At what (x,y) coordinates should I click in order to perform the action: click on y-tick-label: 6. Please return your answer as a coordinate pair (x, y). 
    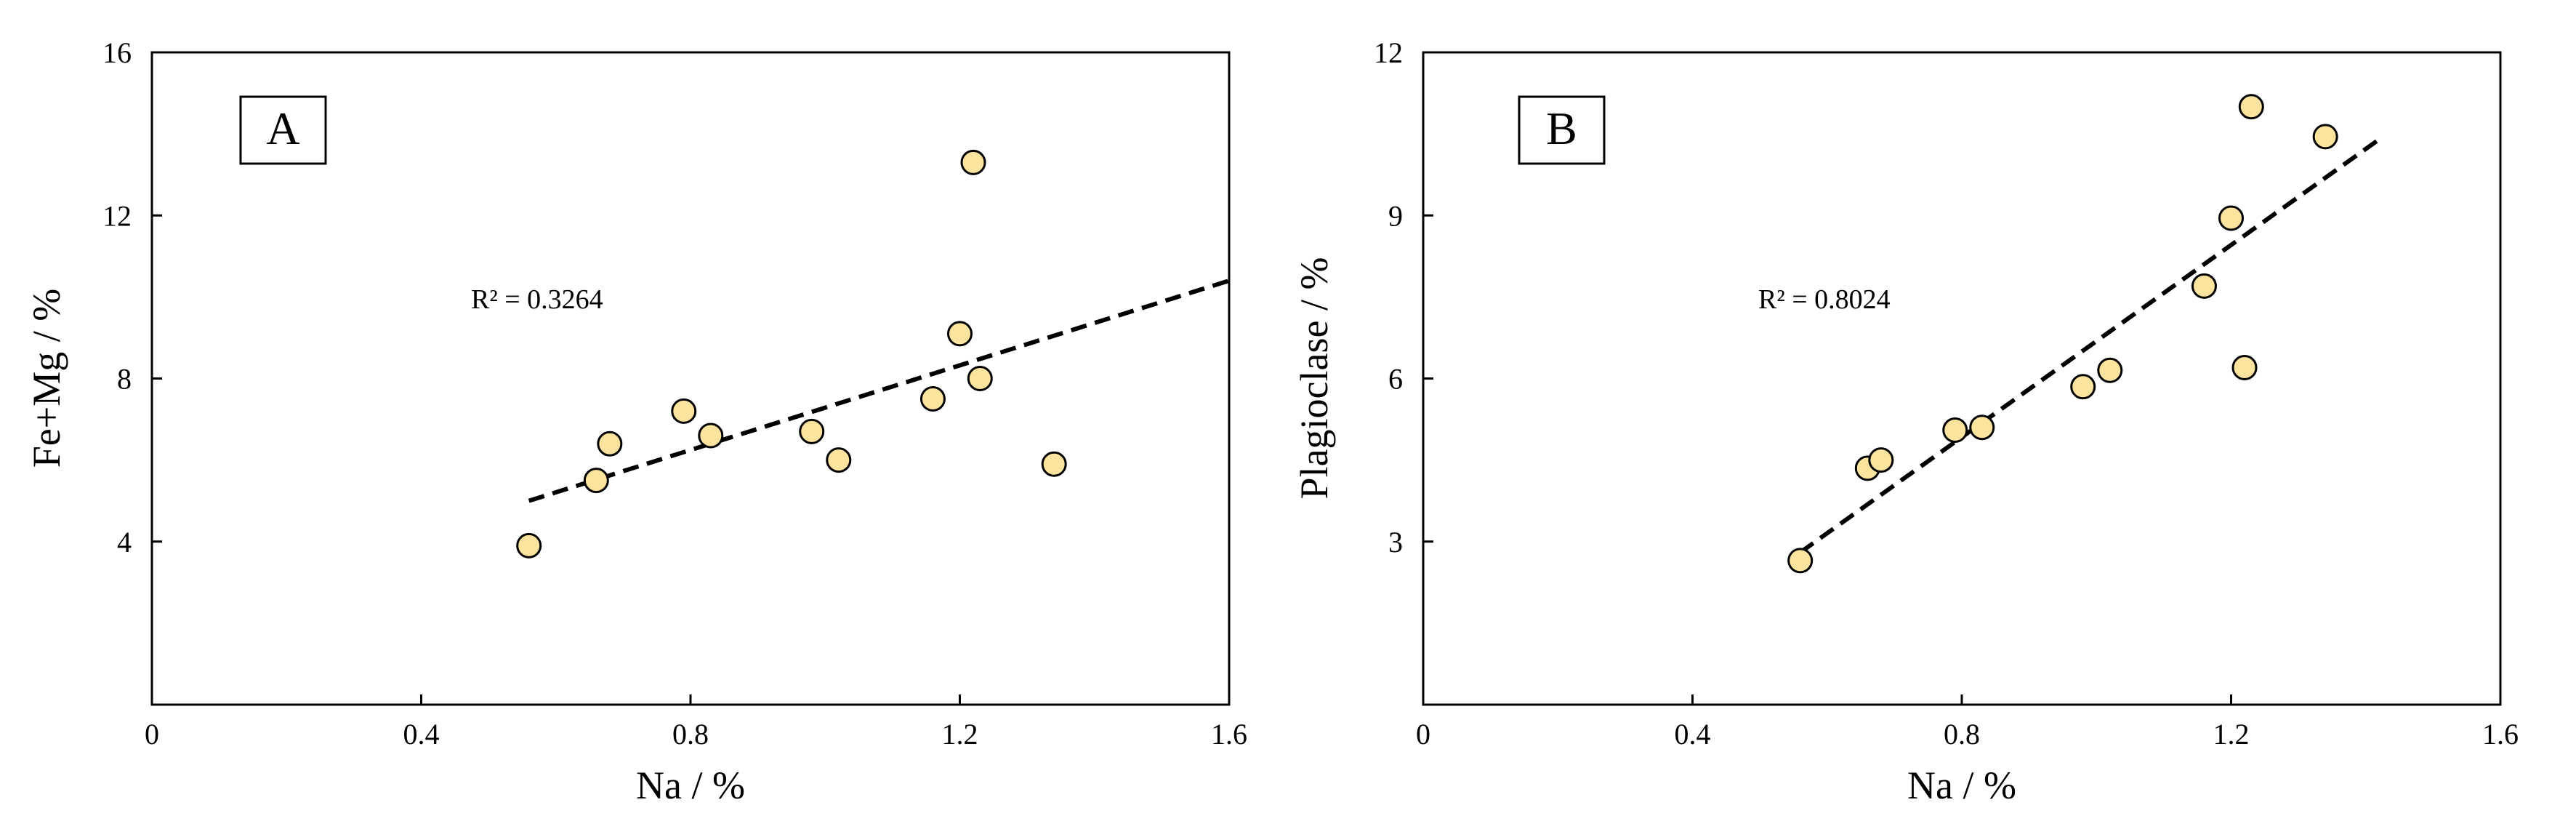
    Looking at the image, I should click on (1395, 380).